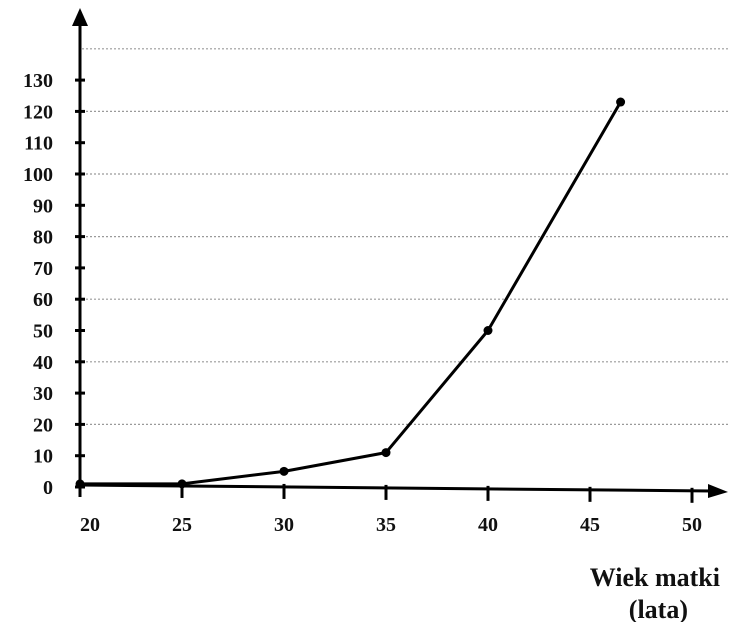  Describe the element at coordinates (43, 425) in the screenshot. I see `y-tick-label: 20` at that location.